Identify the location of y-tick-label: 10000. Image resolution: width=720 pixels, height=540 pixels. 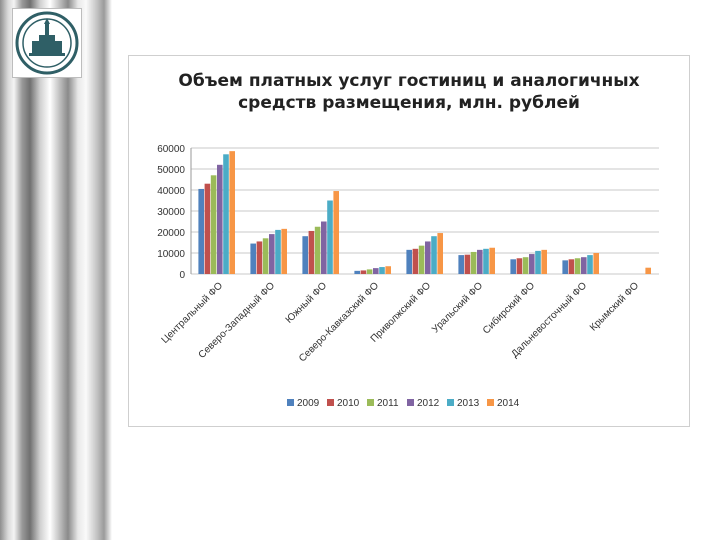
(171, 254).